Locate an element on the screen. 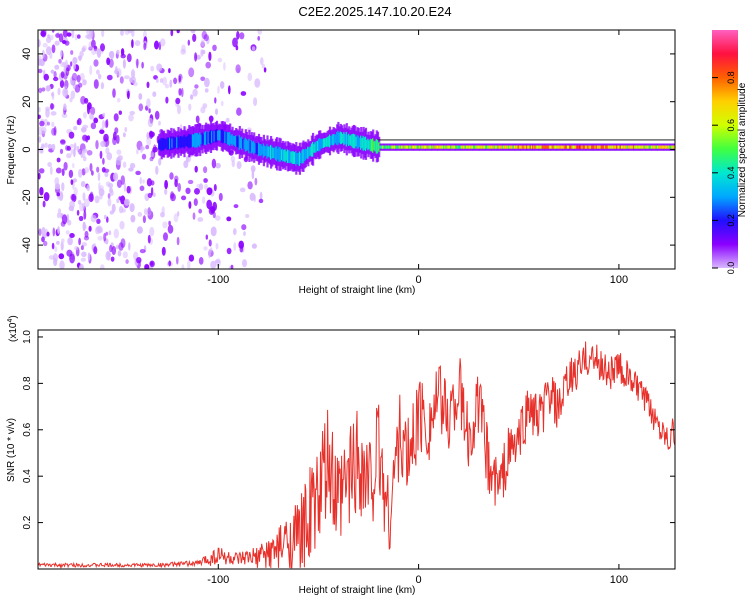 This screenshot has width=750, height=600. y-tick-label: 0.6 is located at coordinates (27, 429).